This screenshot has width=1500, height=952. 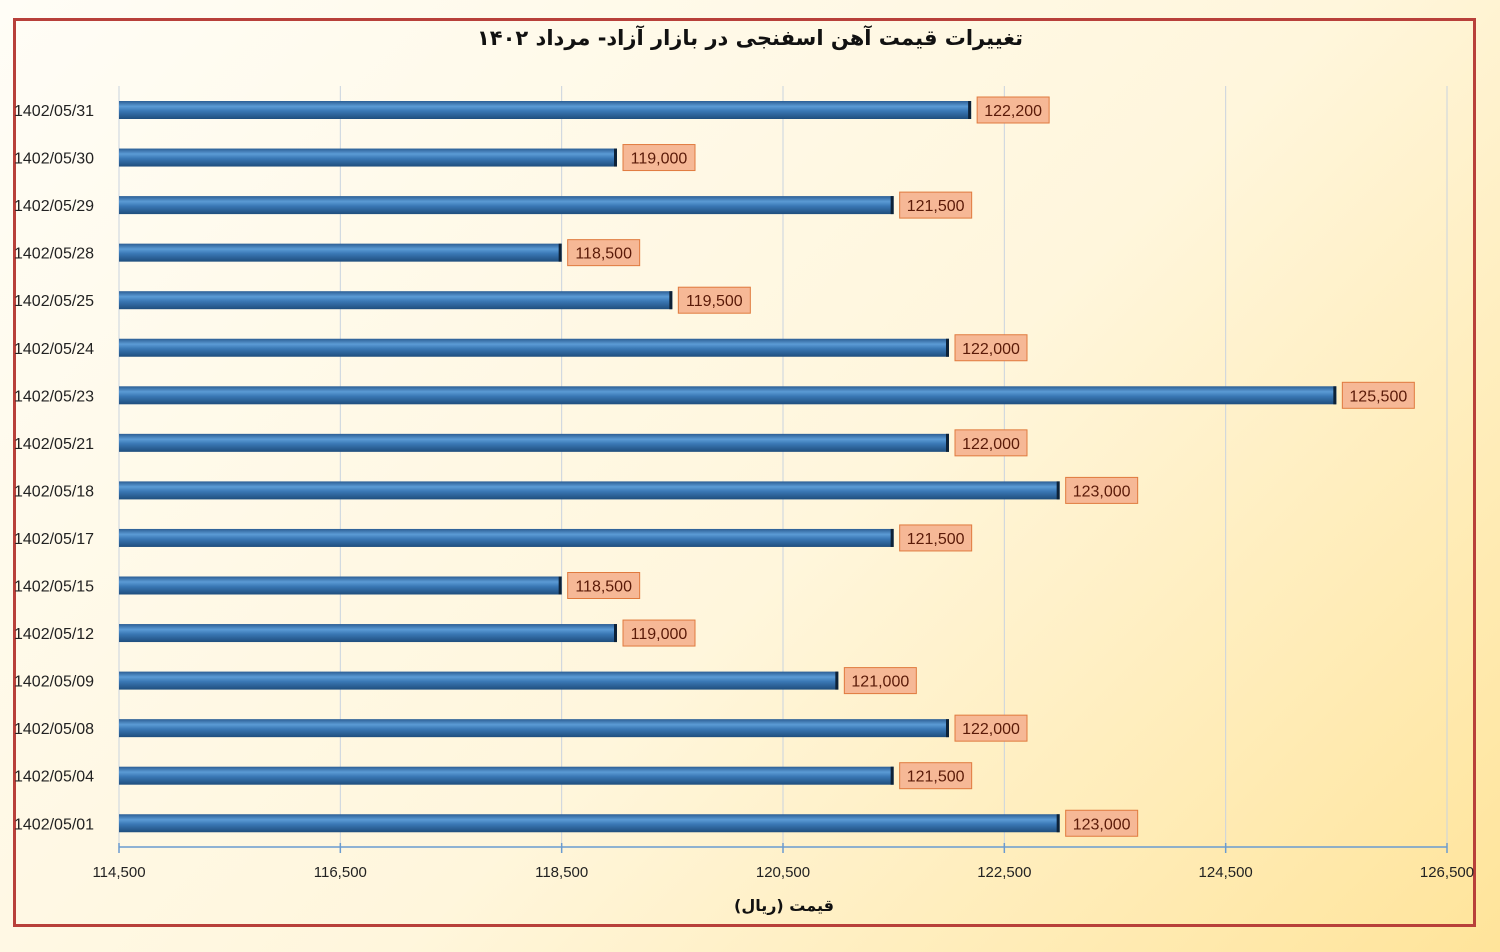 What do you see at coordinates (54, 301) in the screenshot?
I see `category-label: 1402/05/25` at bounding box center [54, 301].